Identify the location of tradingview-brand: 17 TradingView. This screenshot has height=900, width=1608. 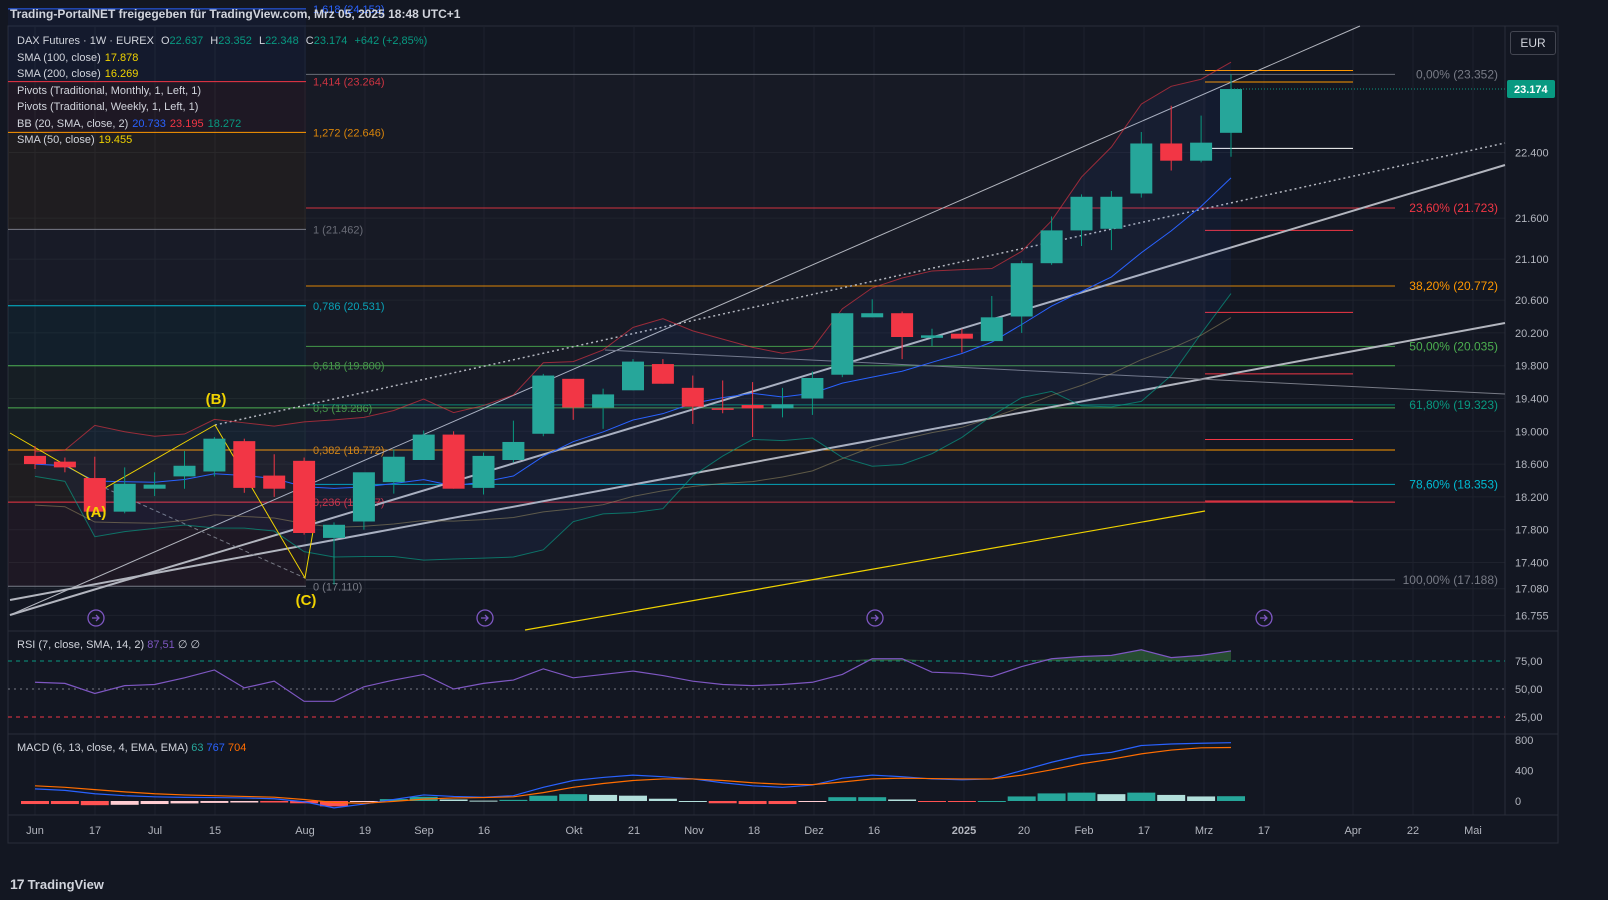
(57, 884).